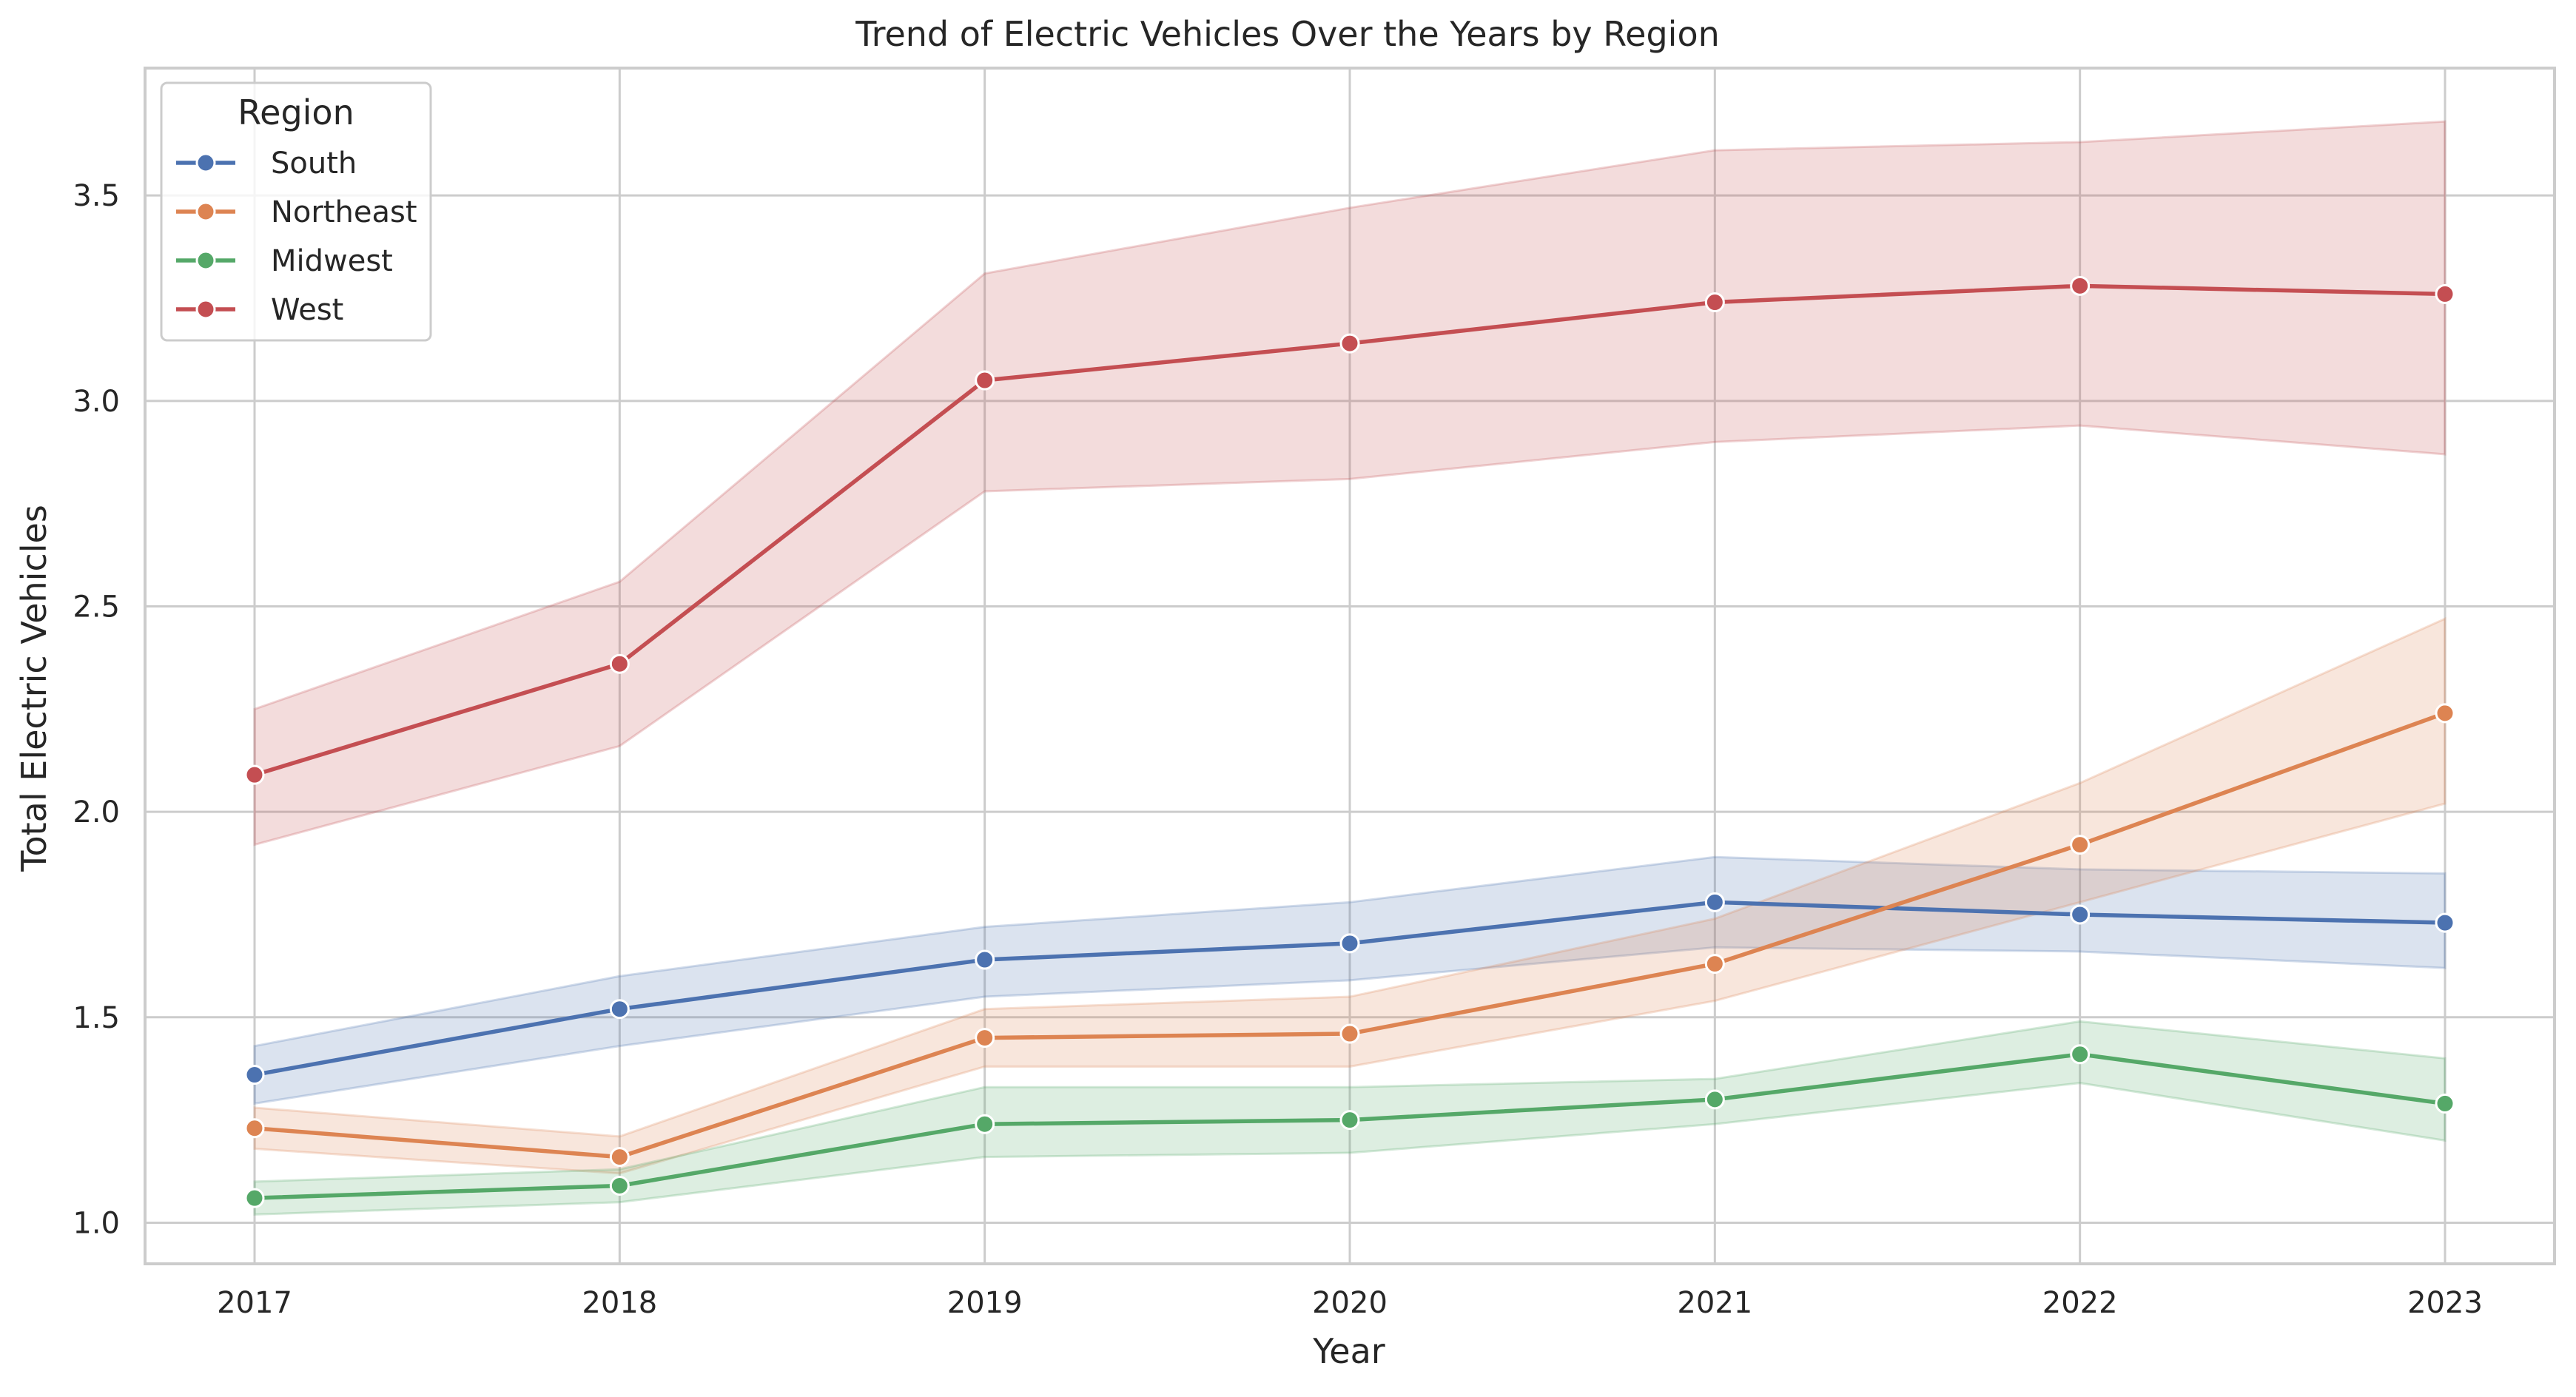 The height and width of the screenshot is (1397, 2576). I want to click on legend: Region South Northeast Midwest West, so click(296, 212).